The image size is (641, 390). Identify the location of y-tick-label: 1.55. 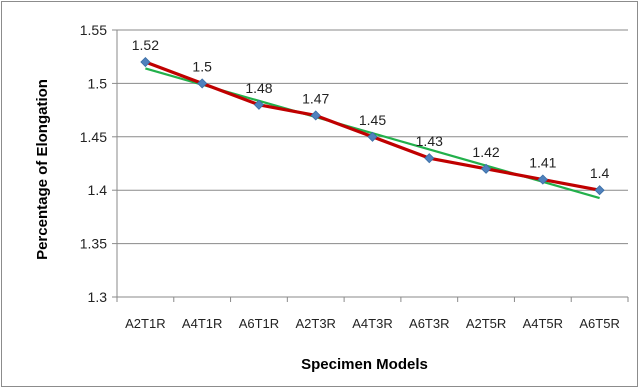
(93, 30).